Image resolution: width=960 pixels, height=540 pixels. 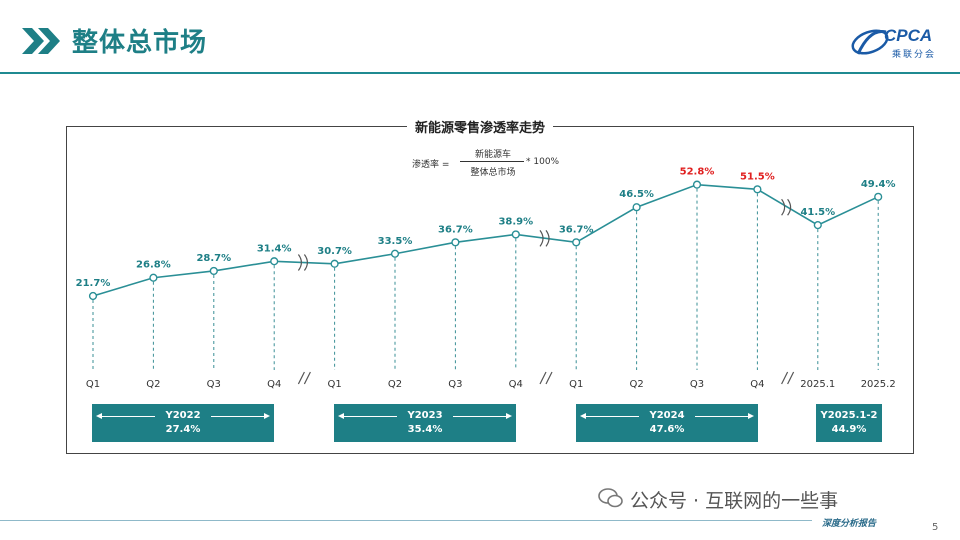 I want to click on tick-label: 2025.1, so click(x=817, y=384).